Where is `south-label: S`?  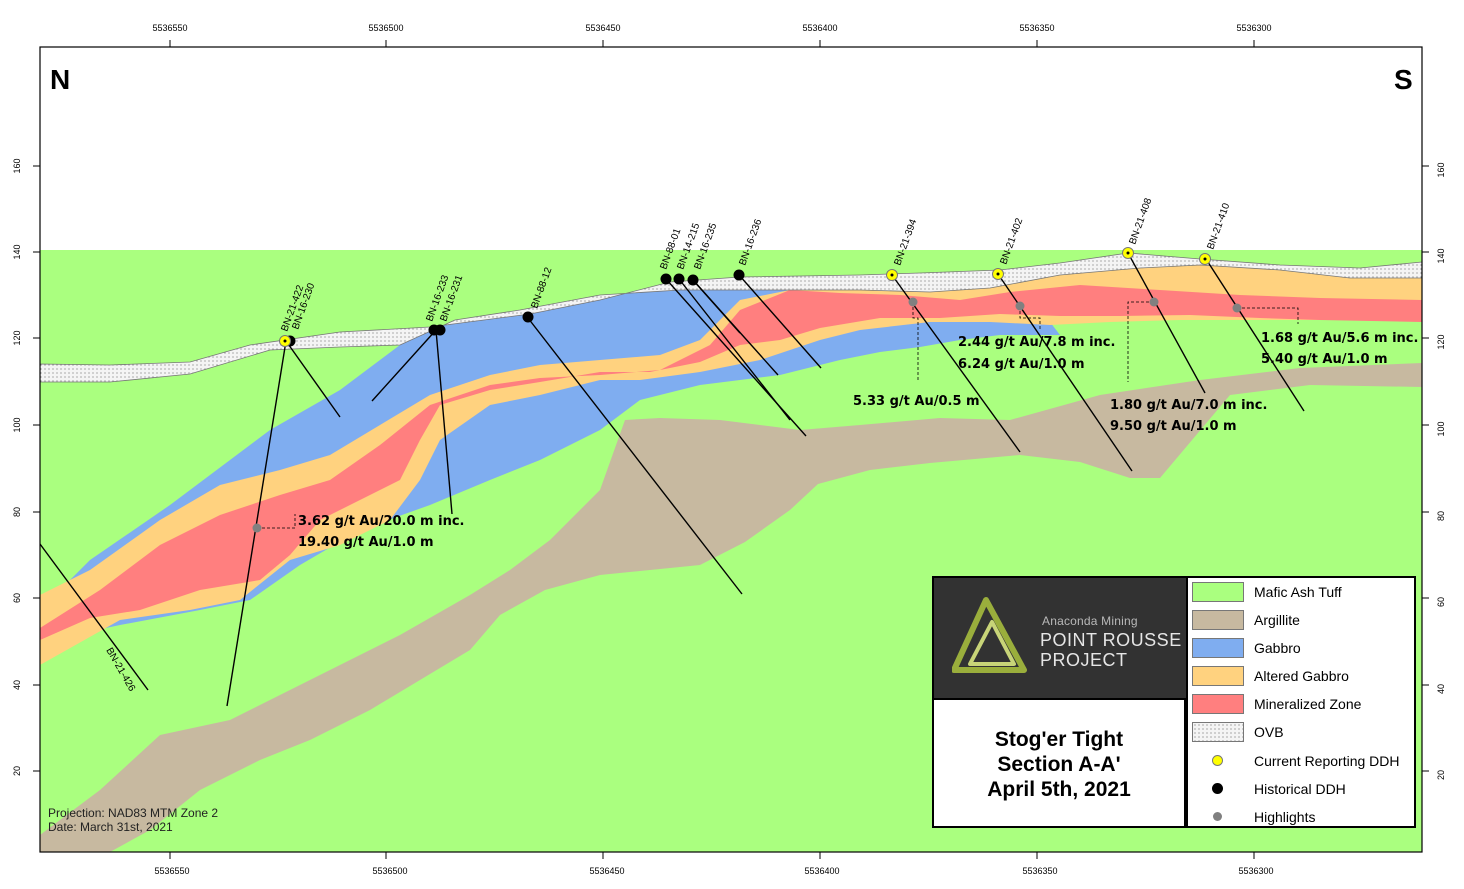 south-label: S is located at coordinates (1403, 79).